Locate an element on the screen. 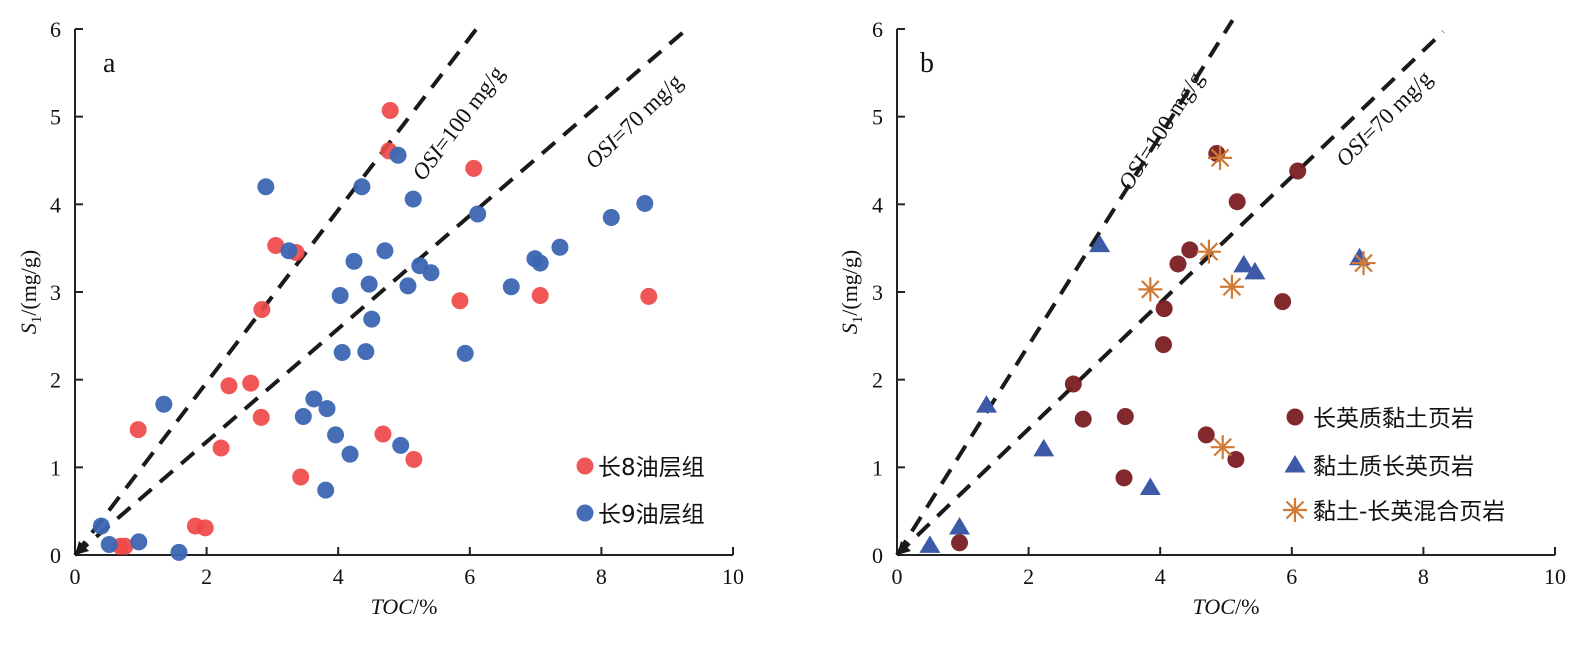 The image size is (1578, 647). legend: 长英质黏土页岩 黏土质长英页岩 黏土-长英混合页岩 is located at coordinates (1409, 465).